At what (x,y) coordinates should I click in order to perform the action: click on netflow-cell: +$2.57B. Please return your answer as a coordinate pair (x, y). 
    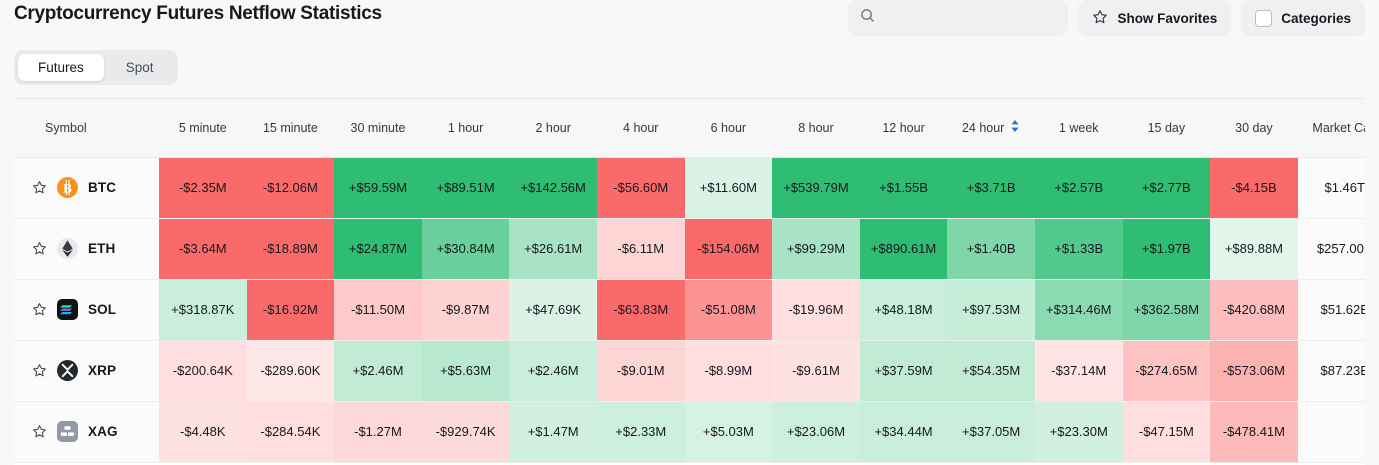
    Looking at the image, I should click on (1078, 188).